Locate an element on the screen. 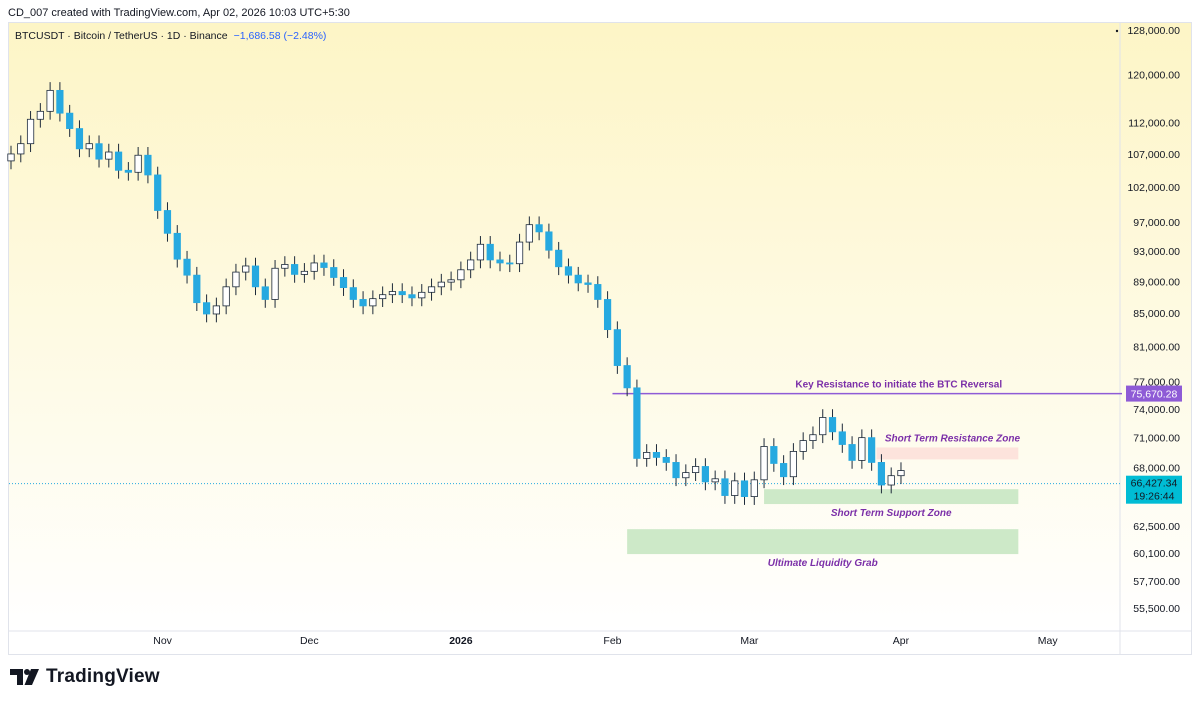  price-tick-label: 68,000.00 is located at coordinates (1156, 469).